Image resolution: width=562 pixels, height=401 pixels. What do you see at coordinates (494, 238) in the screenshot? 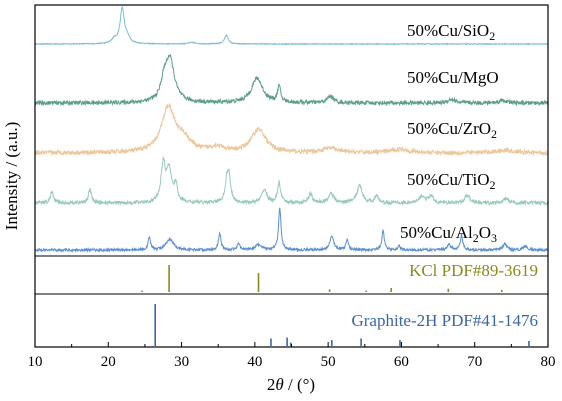
I see `series-label-subscript: 3` at bounding box center [494, 238].